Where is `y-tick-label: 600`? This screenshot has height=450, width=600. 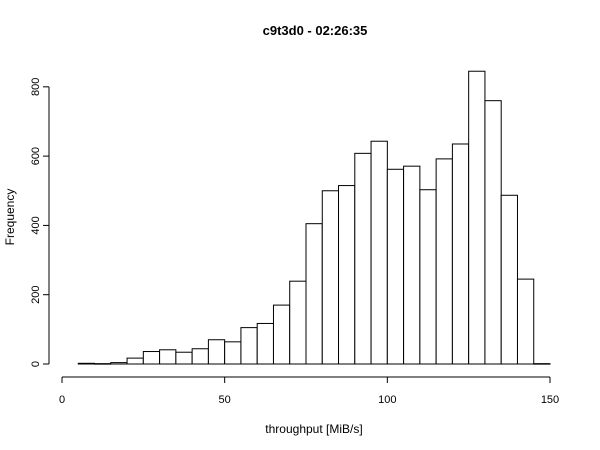 y-tick-label: 600 is located at coordinates (36, 156).